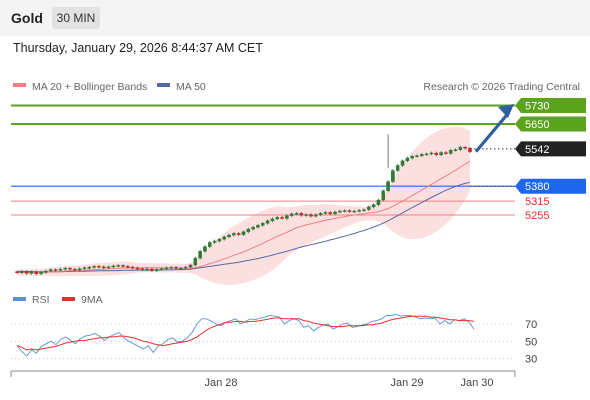 This screenshot has height=400, width=590. Describe the element at coordinates (92, 300) in the screenshot. I see `ma9-legend-label: 9MA` at that location.